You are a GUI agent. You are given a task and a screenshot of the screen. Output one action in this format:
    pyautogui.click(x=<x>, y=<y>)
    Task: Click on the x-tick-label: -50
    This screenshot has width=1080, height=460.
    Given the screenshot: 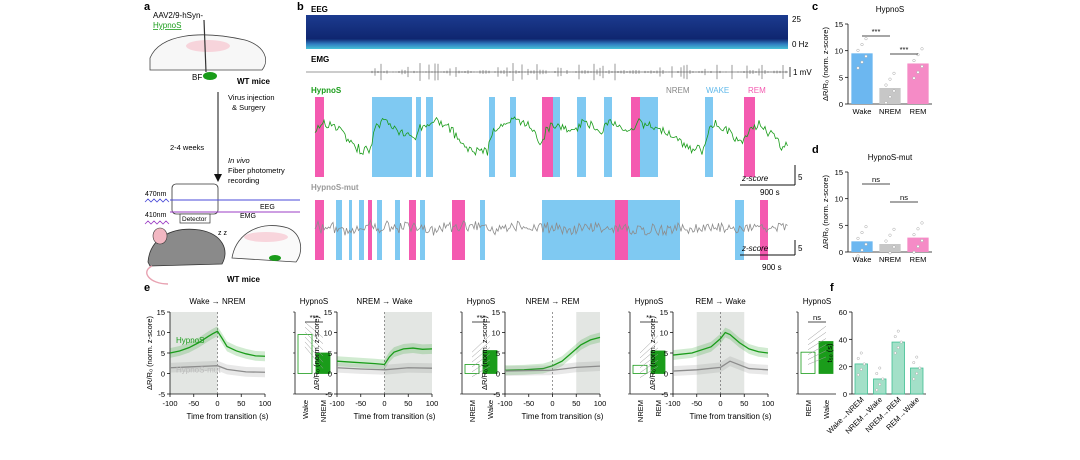 What is the action you would take?
    pyautogui.click(x=696, y=403)
    